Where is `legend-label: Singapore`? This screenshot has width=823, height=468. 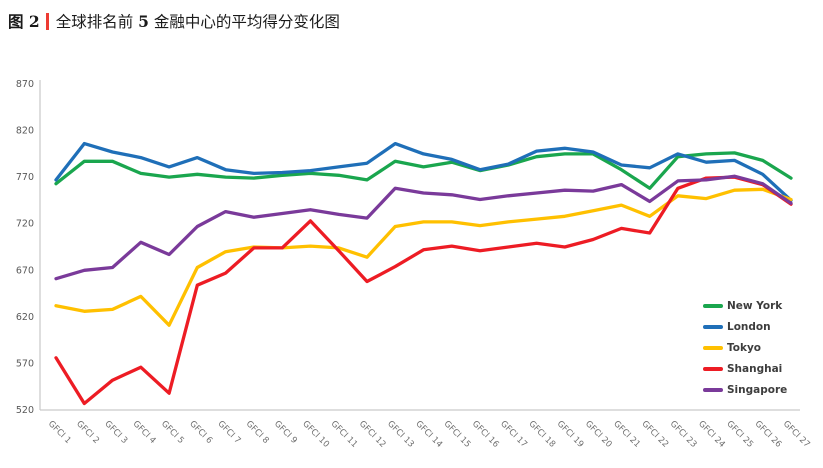 legend-label: Singapore is located at coordinates (757, 390).